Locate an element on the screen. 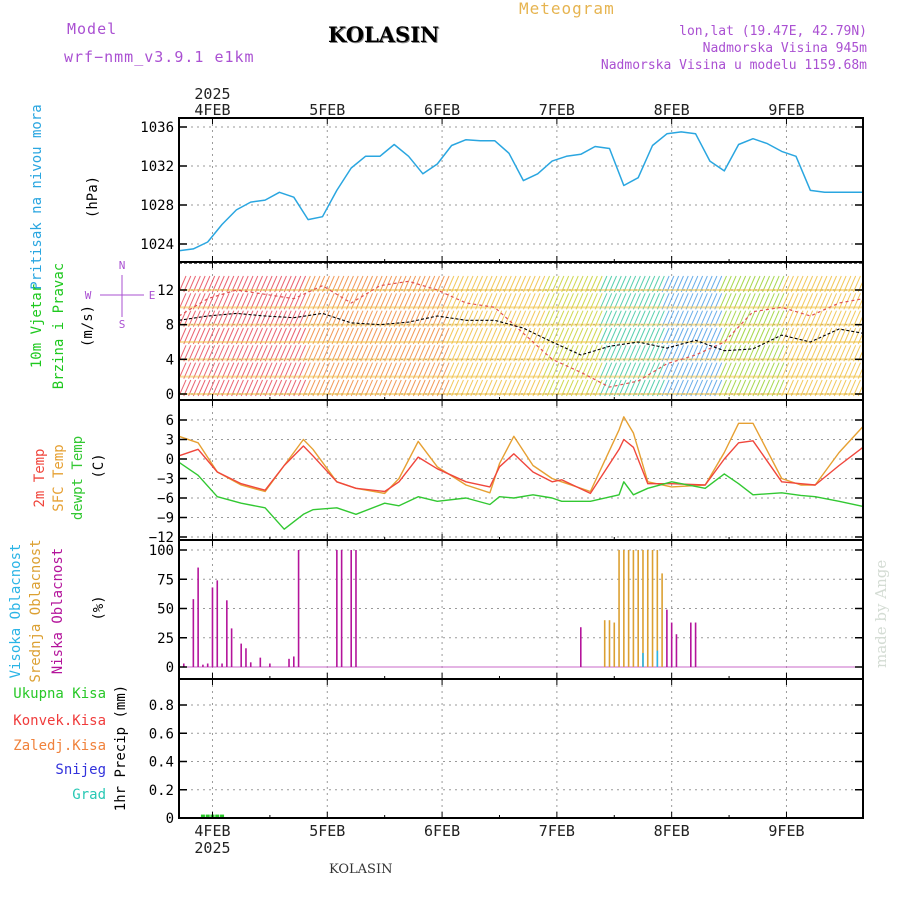 Image resolution: width=900 pixels, height=900 pixels. panel-frame-precipitation is located at coordinates (521, 748).